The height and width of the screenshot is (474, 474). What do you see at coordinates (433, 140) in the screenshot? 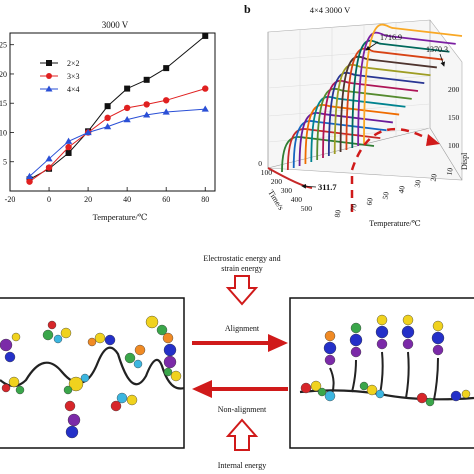
I see `panel-b-trend-arrowhead` at bounding box center [433, 140].